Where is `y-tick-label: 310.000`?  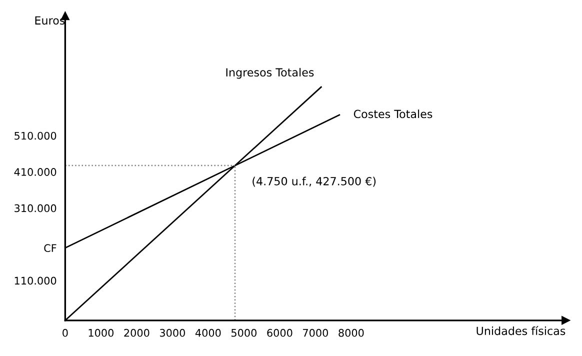
y-tick-label: 310.000 is located at coordinates (35, 208).